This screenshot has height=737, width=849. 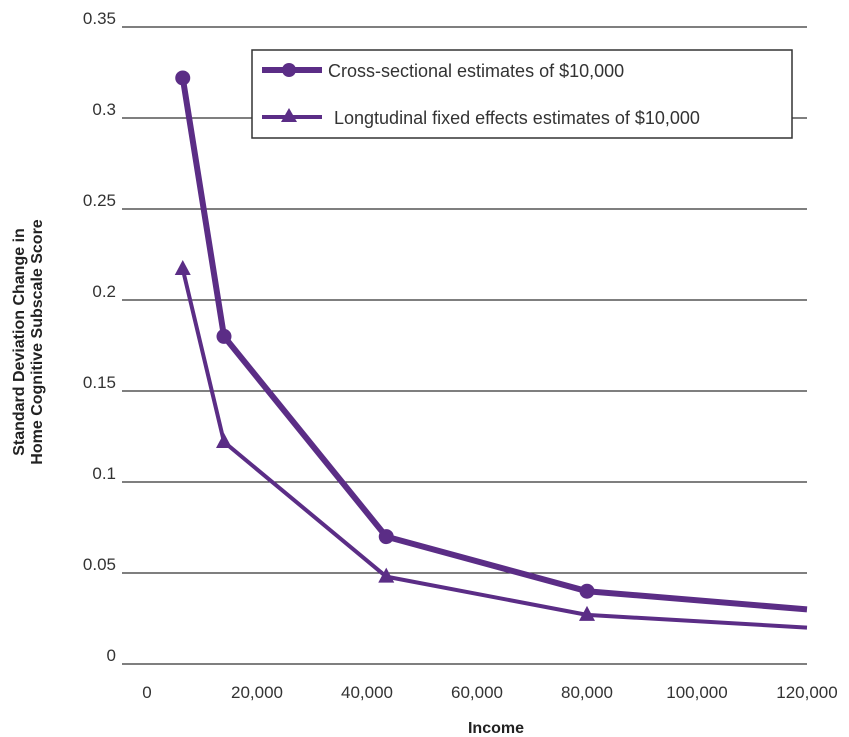 What do you see at coordinates (496, 728) in the screenshot?
I see `x-axis-title: Income` at bounding box center [496, 728].